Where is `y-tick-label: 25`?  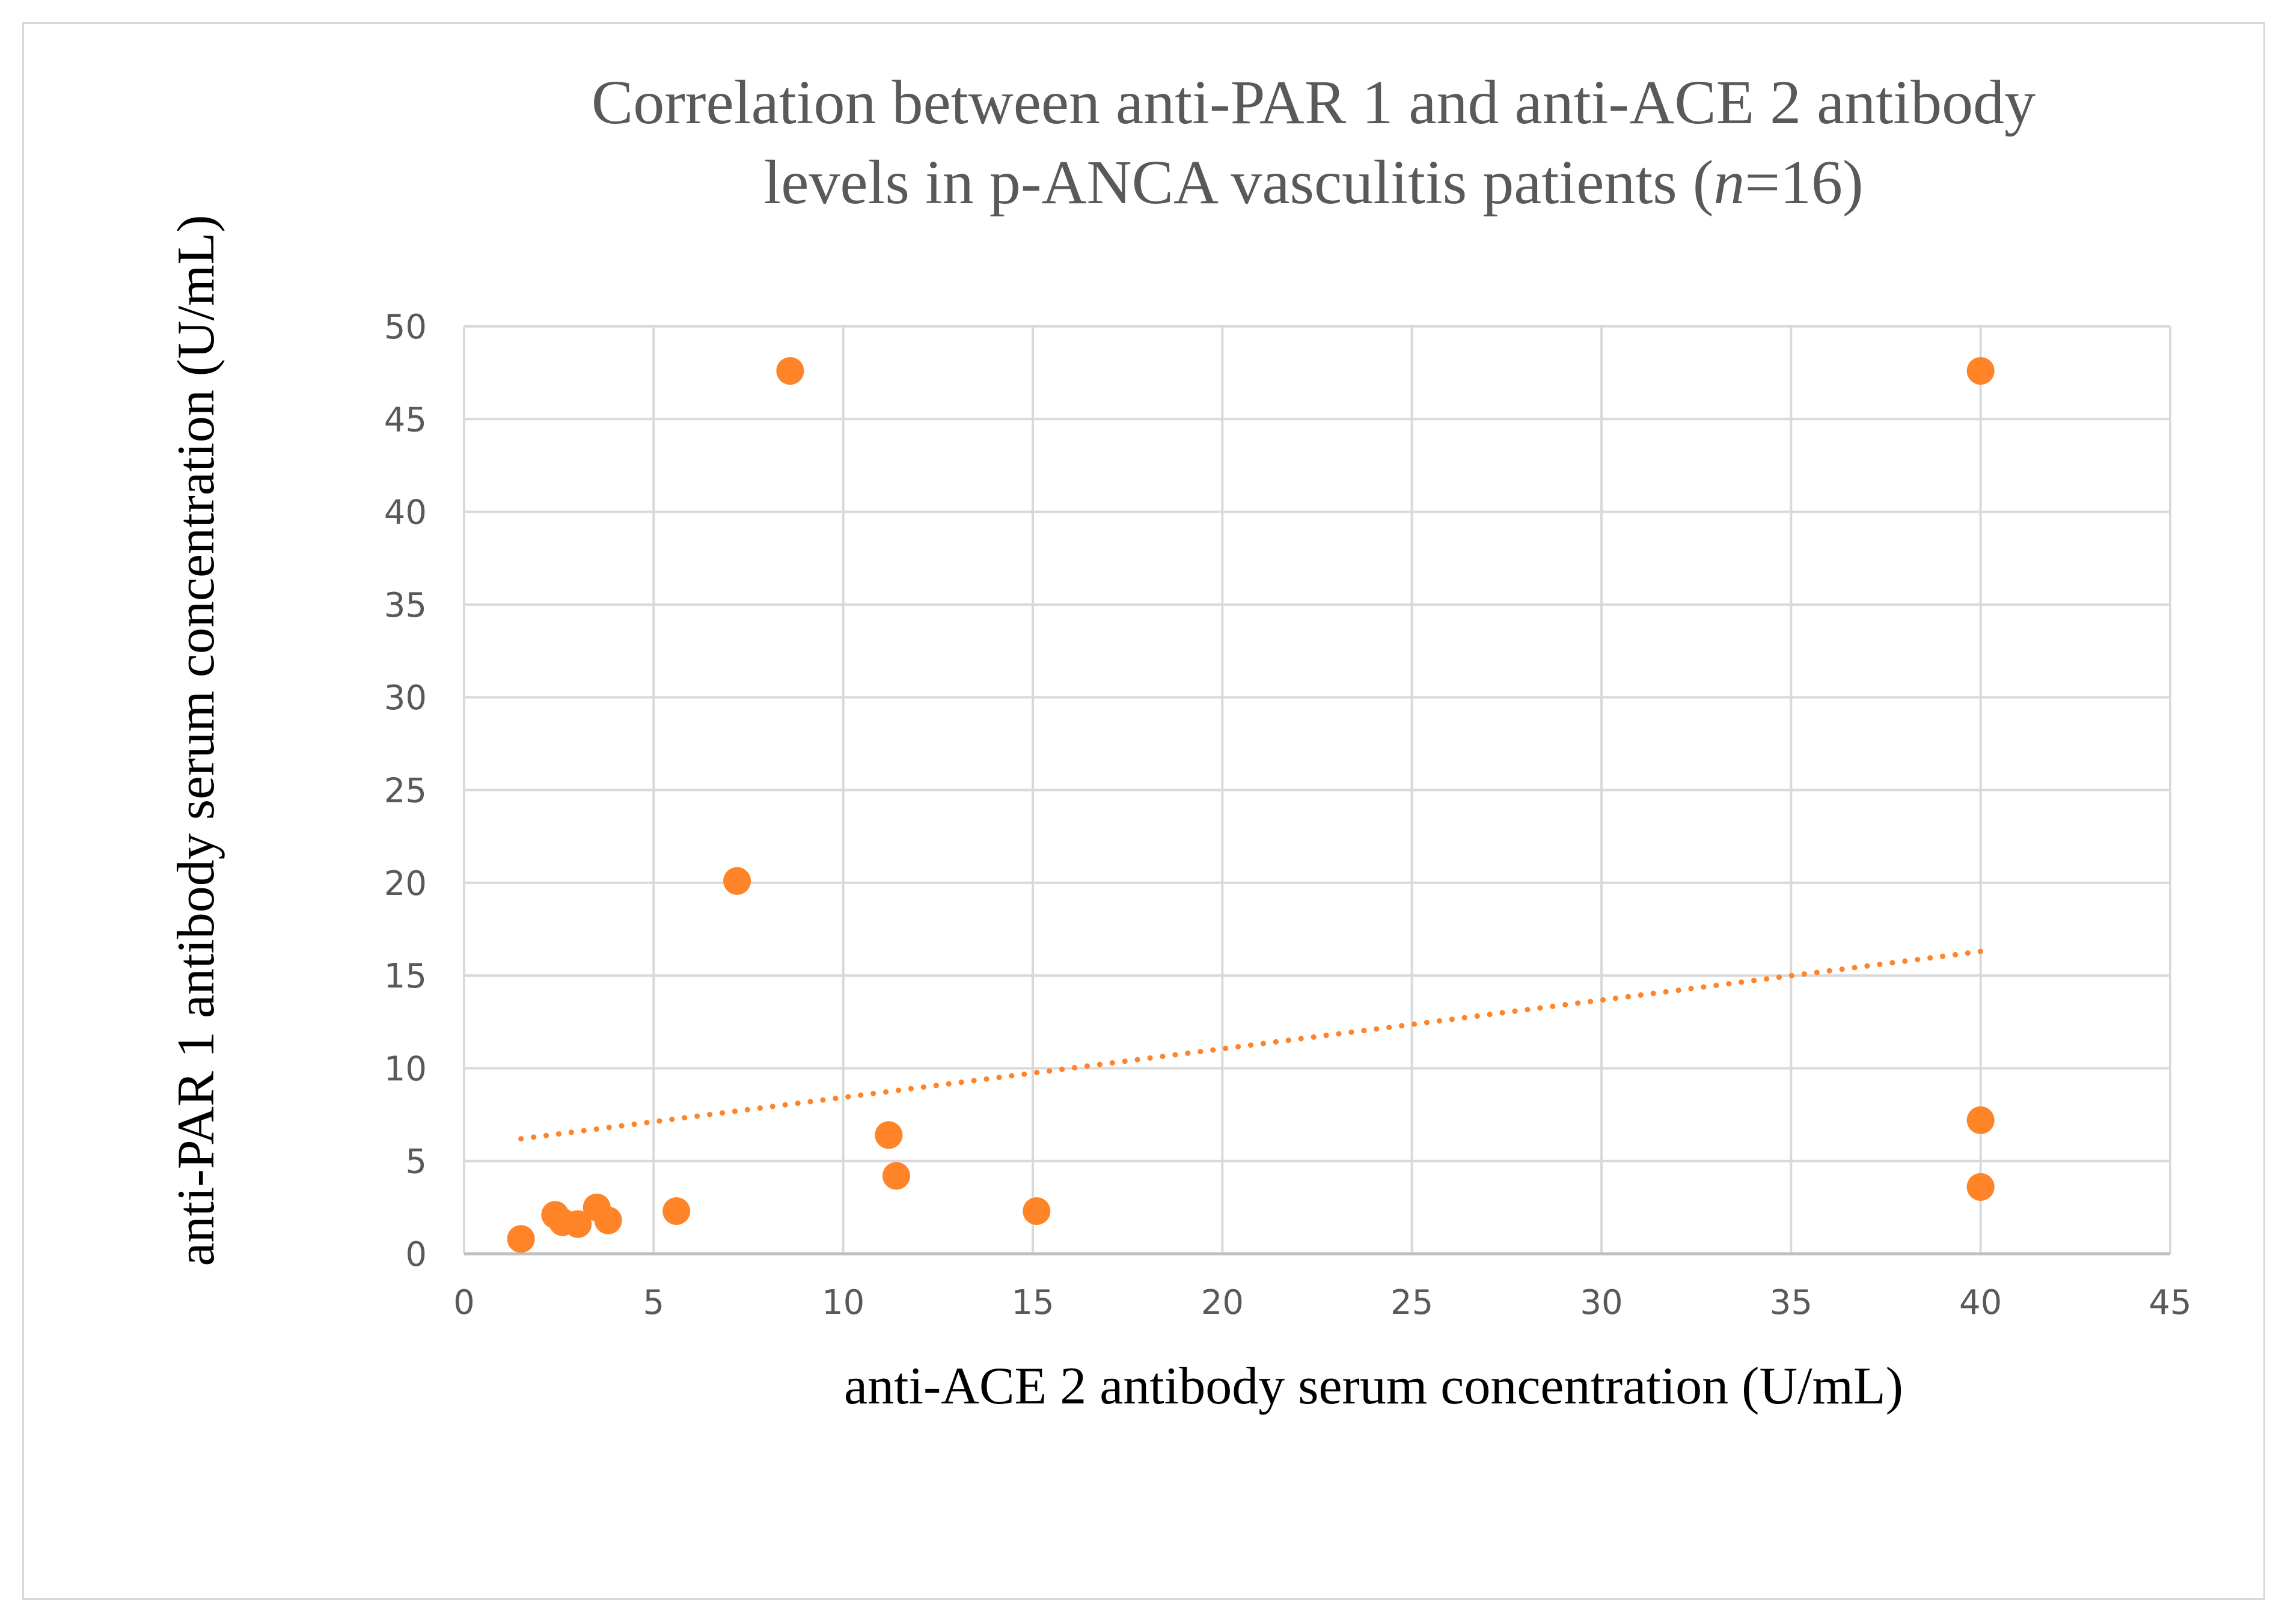 y-tick-label: 25 is located at coordinates (406, 791).